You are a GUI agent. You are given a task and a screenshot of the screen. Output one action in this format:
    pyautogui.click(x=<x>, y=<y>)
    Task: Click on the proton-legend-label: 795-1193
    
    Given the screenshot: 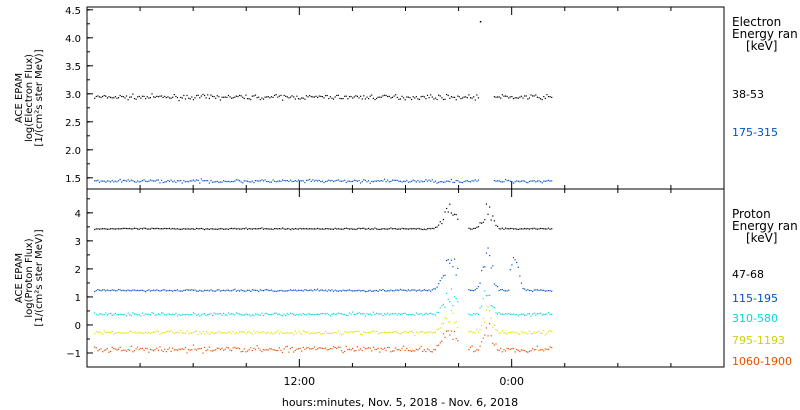 What is the action you would take?
    pyautogui.click(x=758, y=340)
    